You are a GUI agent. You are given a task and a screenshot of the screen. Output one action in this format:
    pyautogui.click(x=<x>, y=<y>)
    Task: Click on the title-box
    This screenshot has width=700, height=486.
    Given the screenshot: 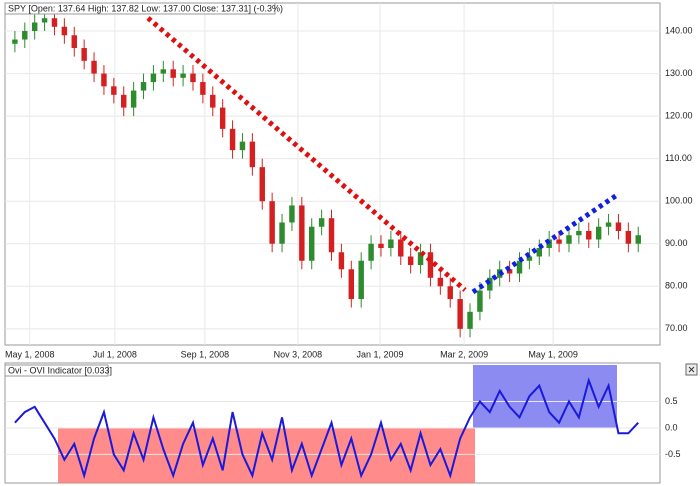 What is the action you would take?
    pyautogui.click(x=140, y=8)
    